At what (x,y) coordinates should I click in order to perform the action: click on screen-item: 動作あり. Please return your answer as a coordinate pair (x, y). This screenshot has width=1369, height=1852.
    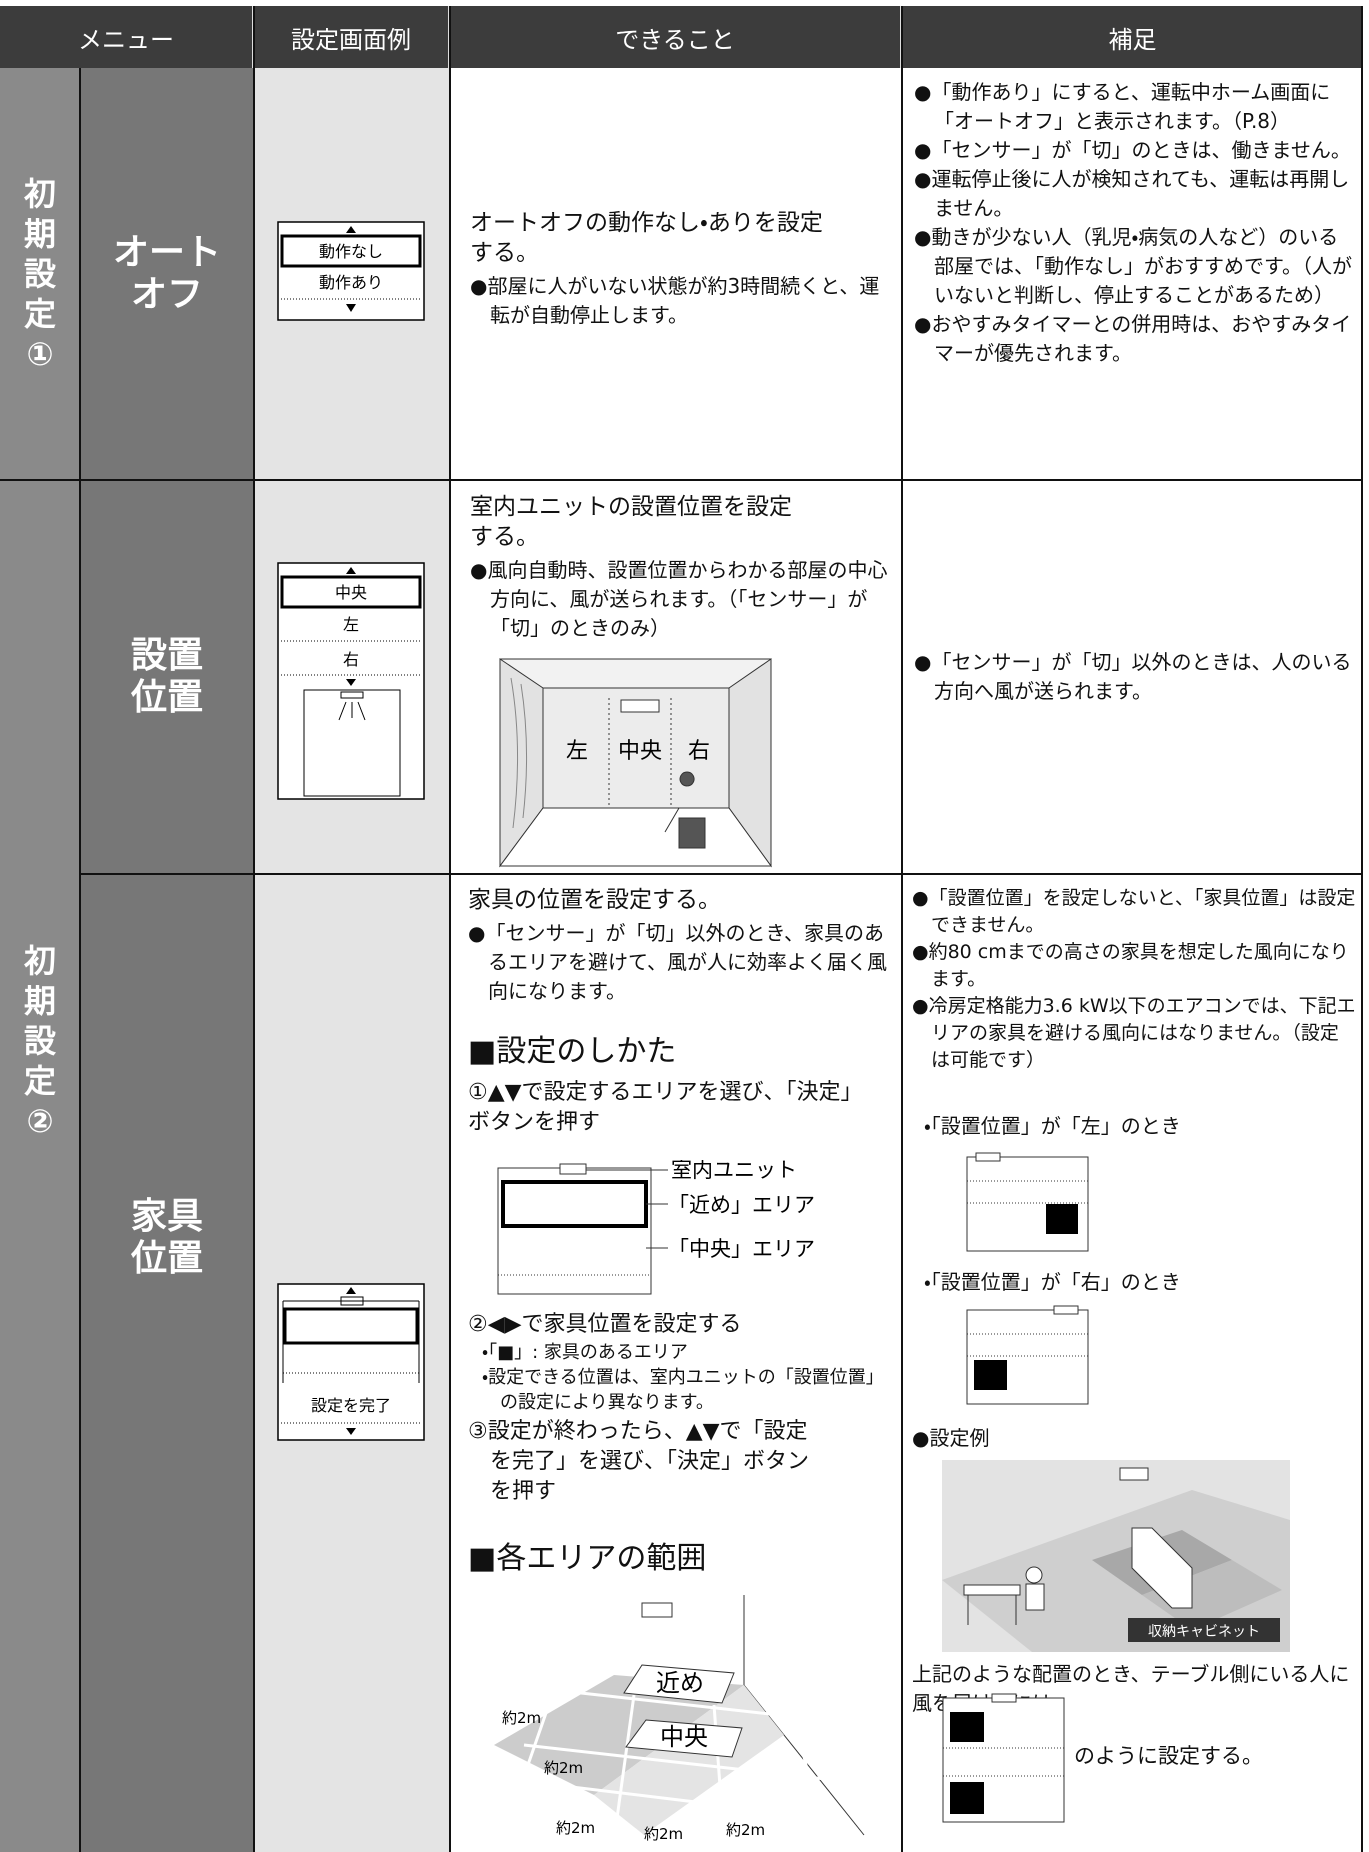
    Looking at the image, I should click on (351, 282).